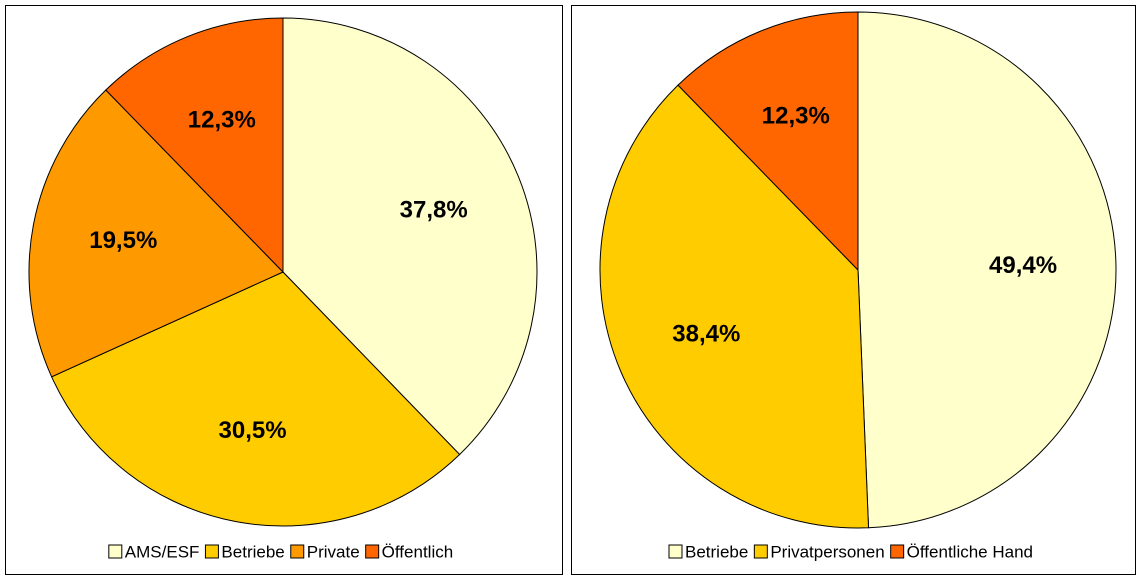 This screenshot has height=580, width=1141. I want to click on legend-label: Öffentliche Hand, so click(970, 551).